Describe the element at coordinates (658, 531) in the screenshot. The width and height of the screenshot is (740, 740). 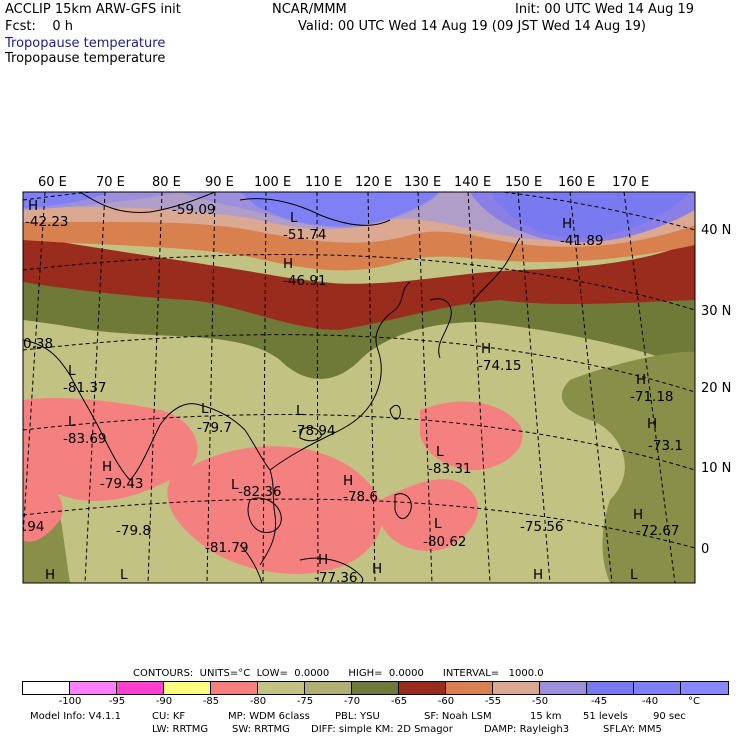
I see `value-label: -72.67` at that location.